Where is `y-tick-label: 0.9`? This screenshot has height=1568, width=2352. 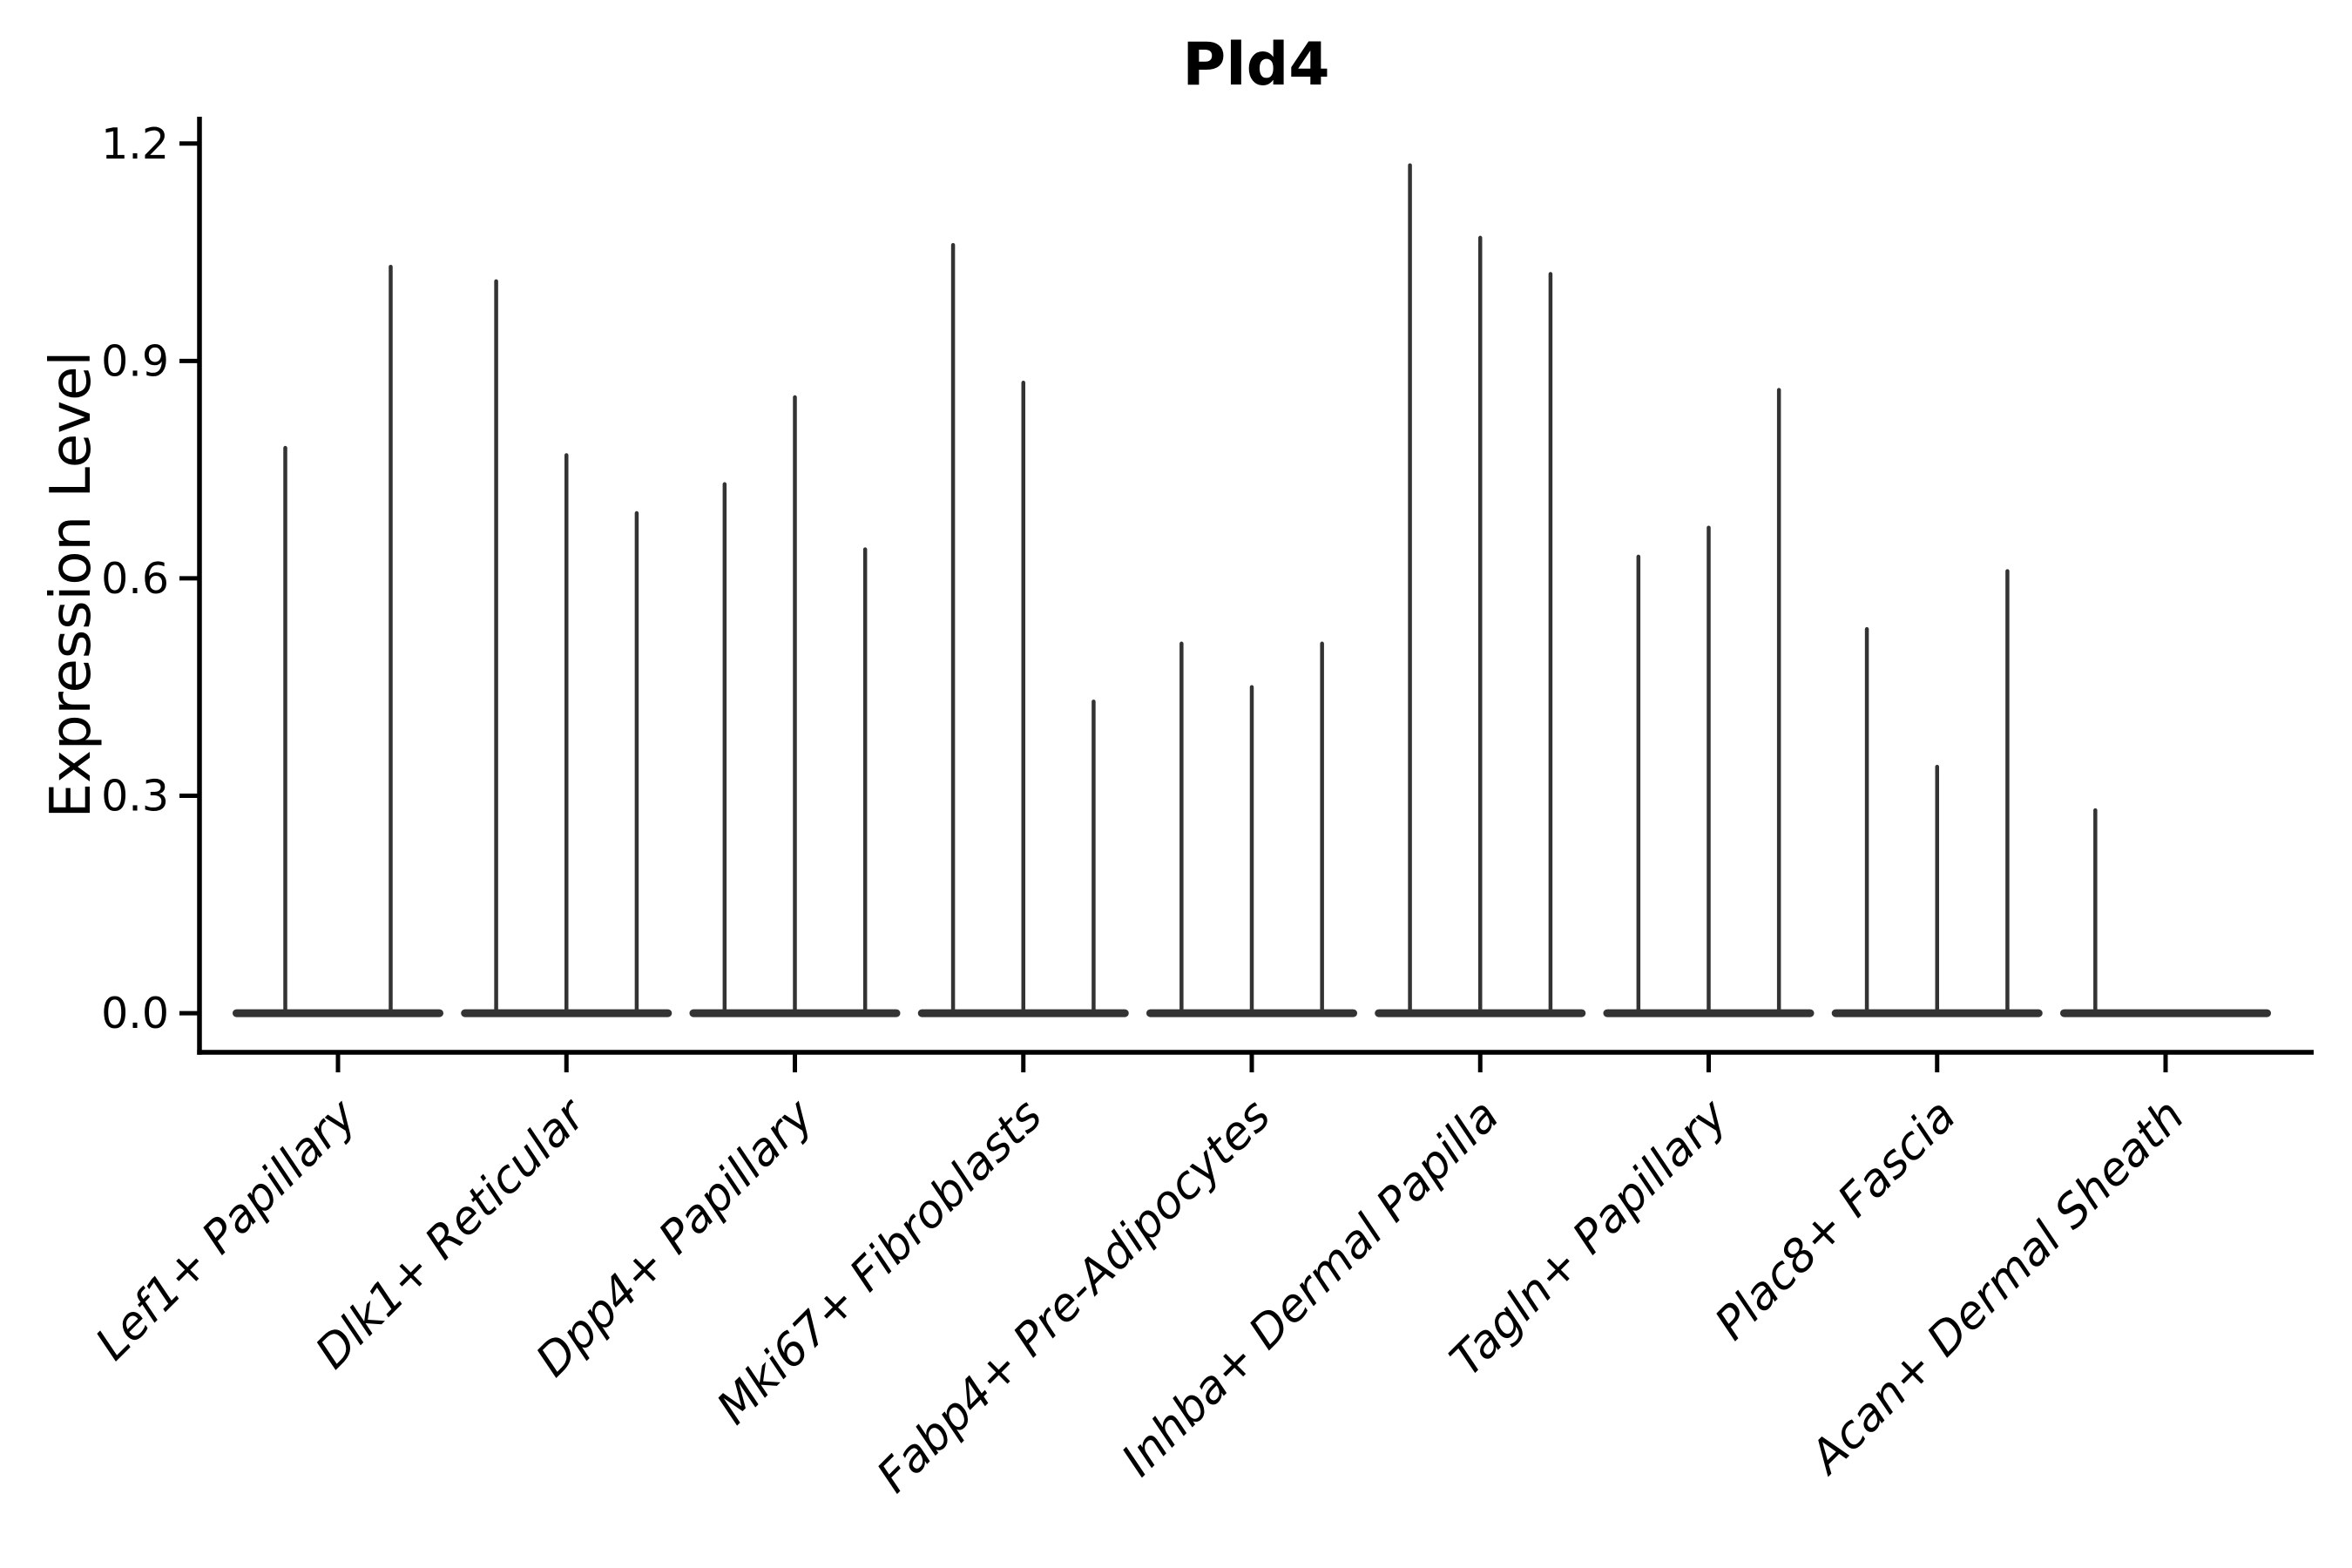
y-tick-label: 0.9 is located at coordinates (135, 361).